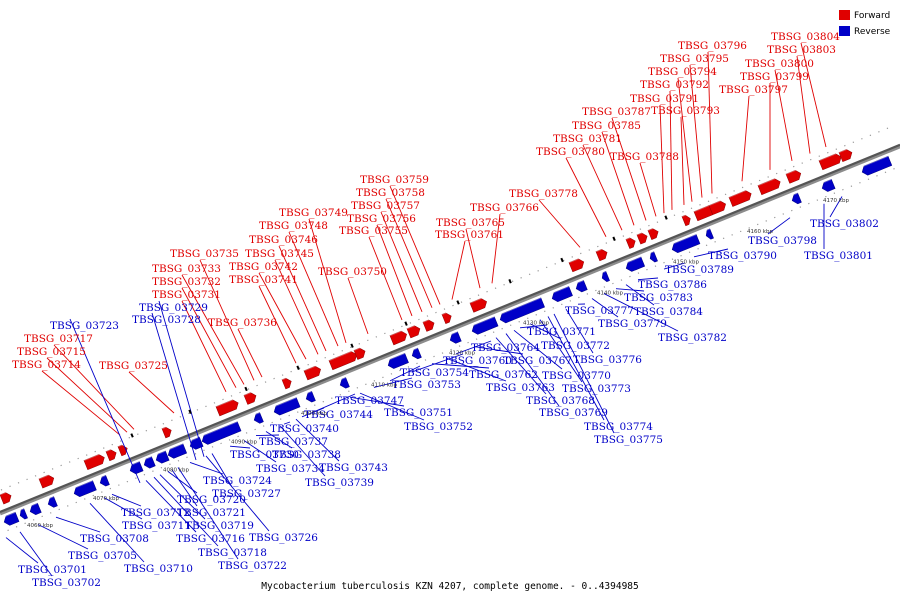  I want to click on reverse-gene-label: TBSG_03737, so click(293, 442).